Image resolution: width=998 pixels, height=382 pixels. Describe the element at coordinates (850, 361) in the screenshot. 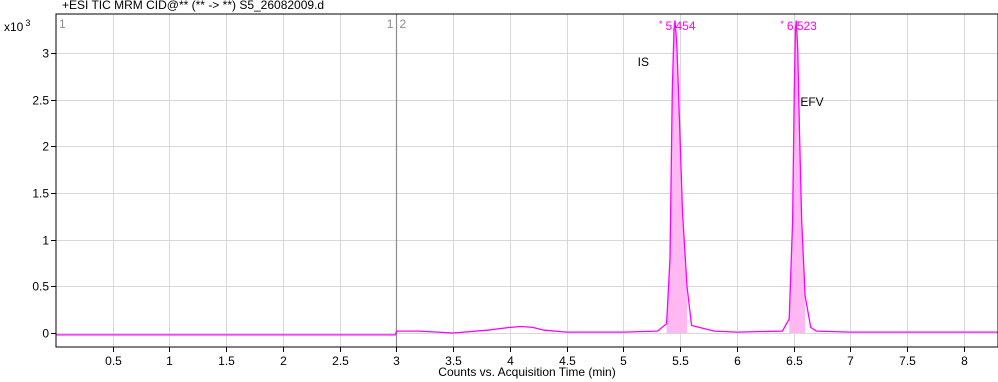

I see `x-tick-label: 7` at that location.